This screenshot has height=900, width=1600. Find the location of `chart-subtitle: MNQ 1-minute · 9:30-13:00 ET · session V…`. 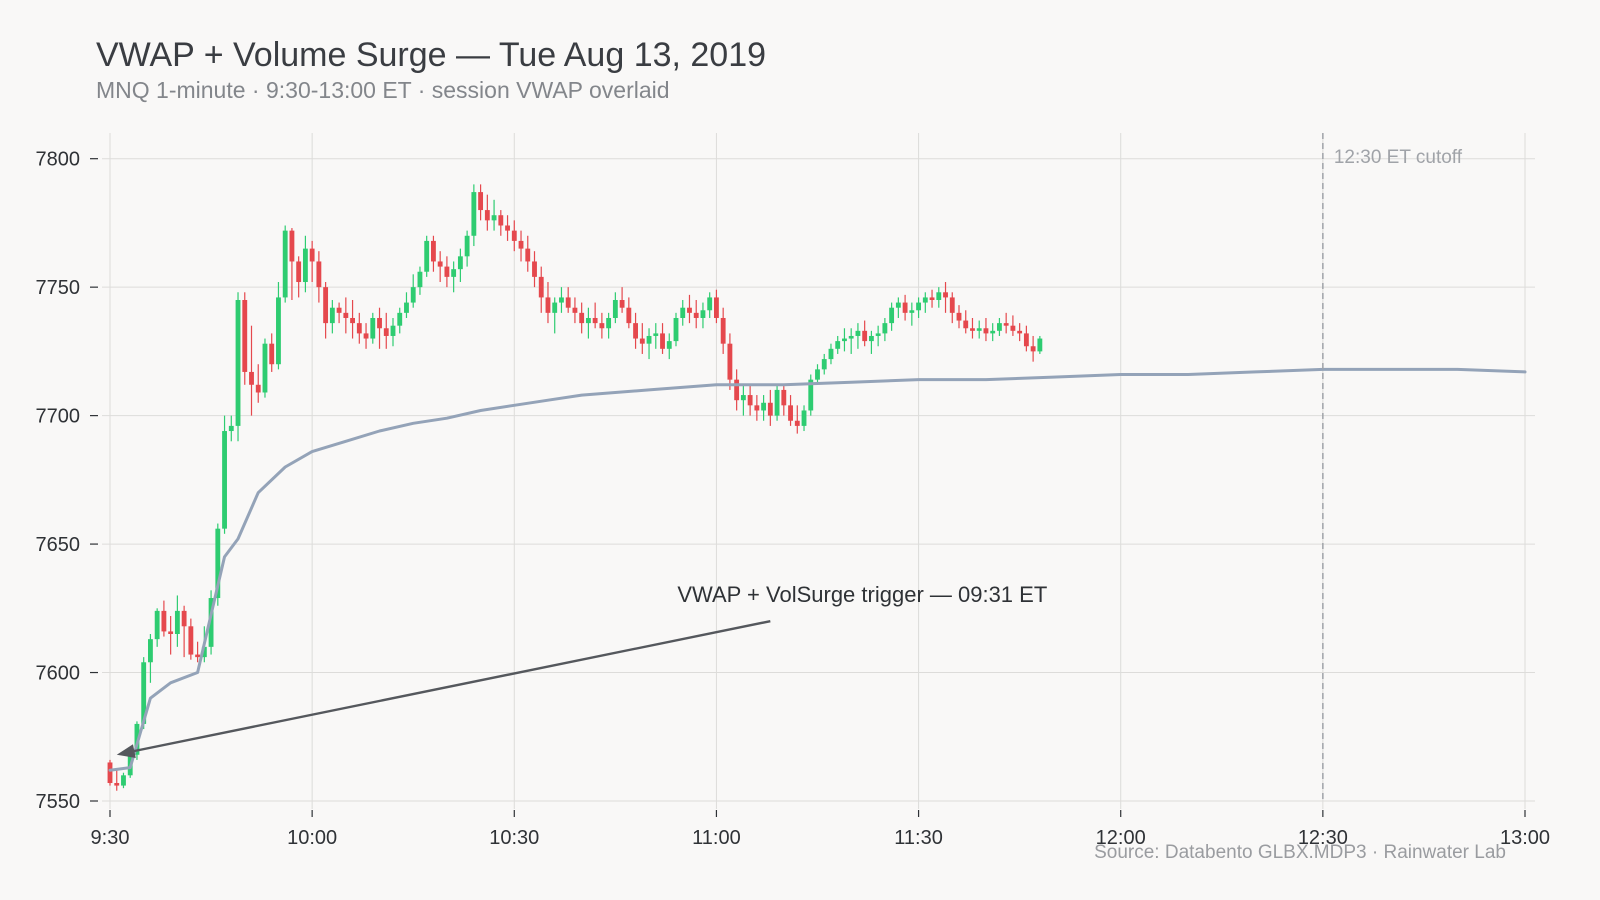

chart-subtitle: MNQ 1-minute · 9:30-13:00 ET · session V… is located at coordinates (383, 90).